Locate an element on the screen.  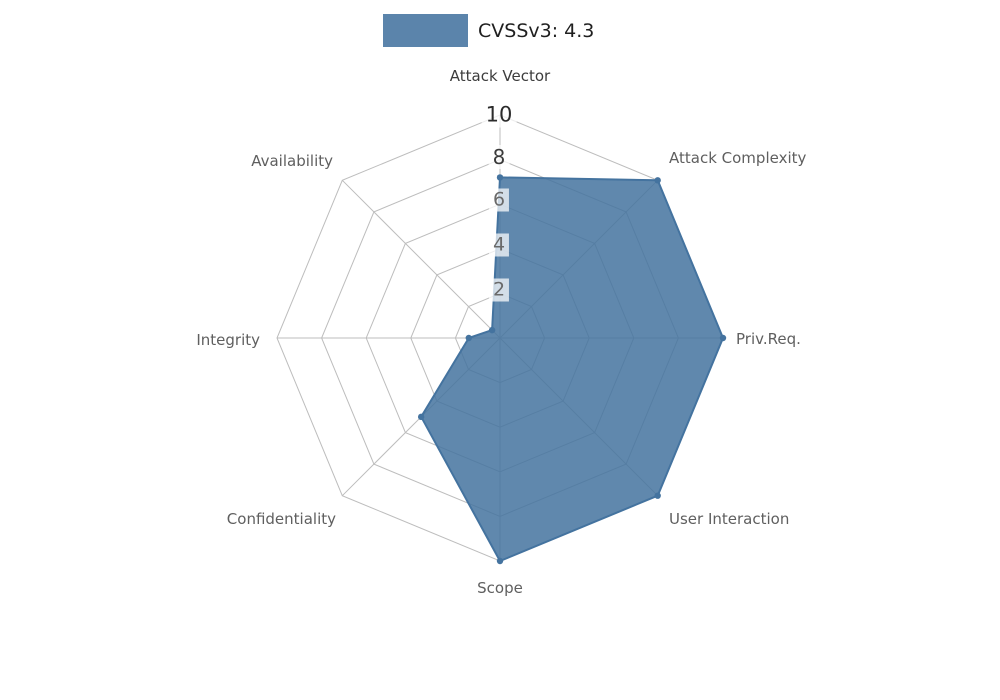
tick-label-6: 6 is located at coordinates (499, 200).